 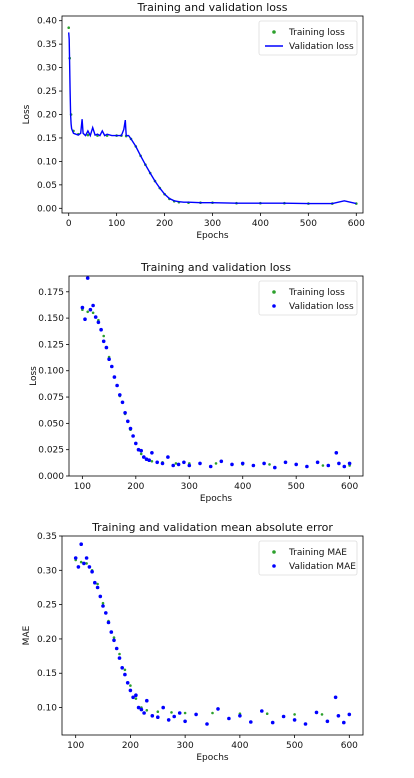 What do you see at coordinates (349, 487) in the screenshot?
I see `x-tick-label: 600` at bounding box center [349, 487].